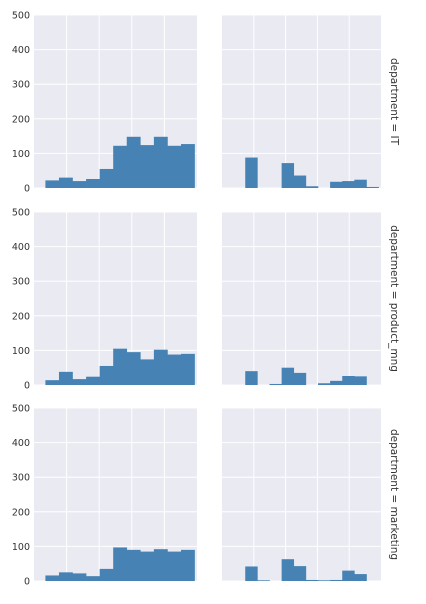  What do you see at coordinates (394, 102) in the screenshot?
I see `row-facet-label: department = IT` at bounding box center [394, 102].